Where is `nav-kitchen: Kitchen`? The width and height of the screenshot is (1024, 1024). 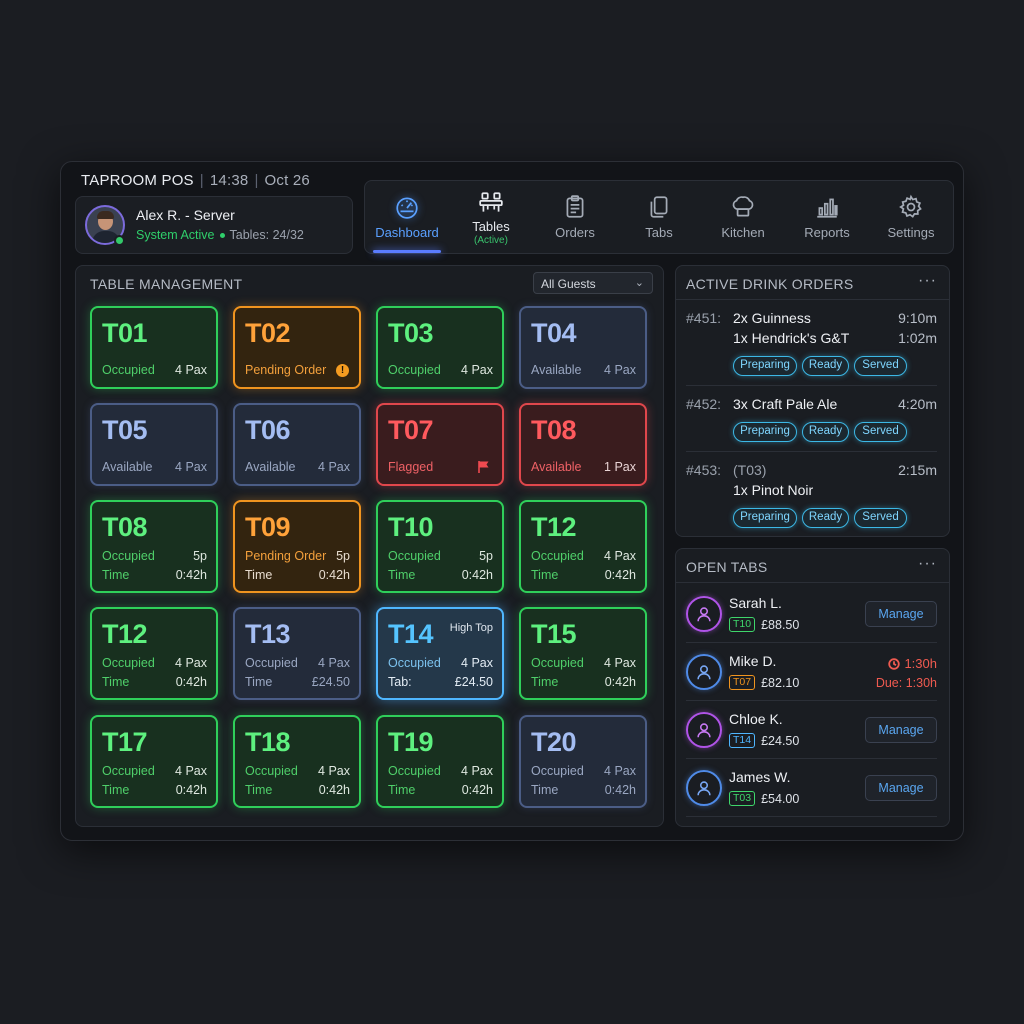
nav-kitchen: Kitchen is located at coordinates (743, 217).